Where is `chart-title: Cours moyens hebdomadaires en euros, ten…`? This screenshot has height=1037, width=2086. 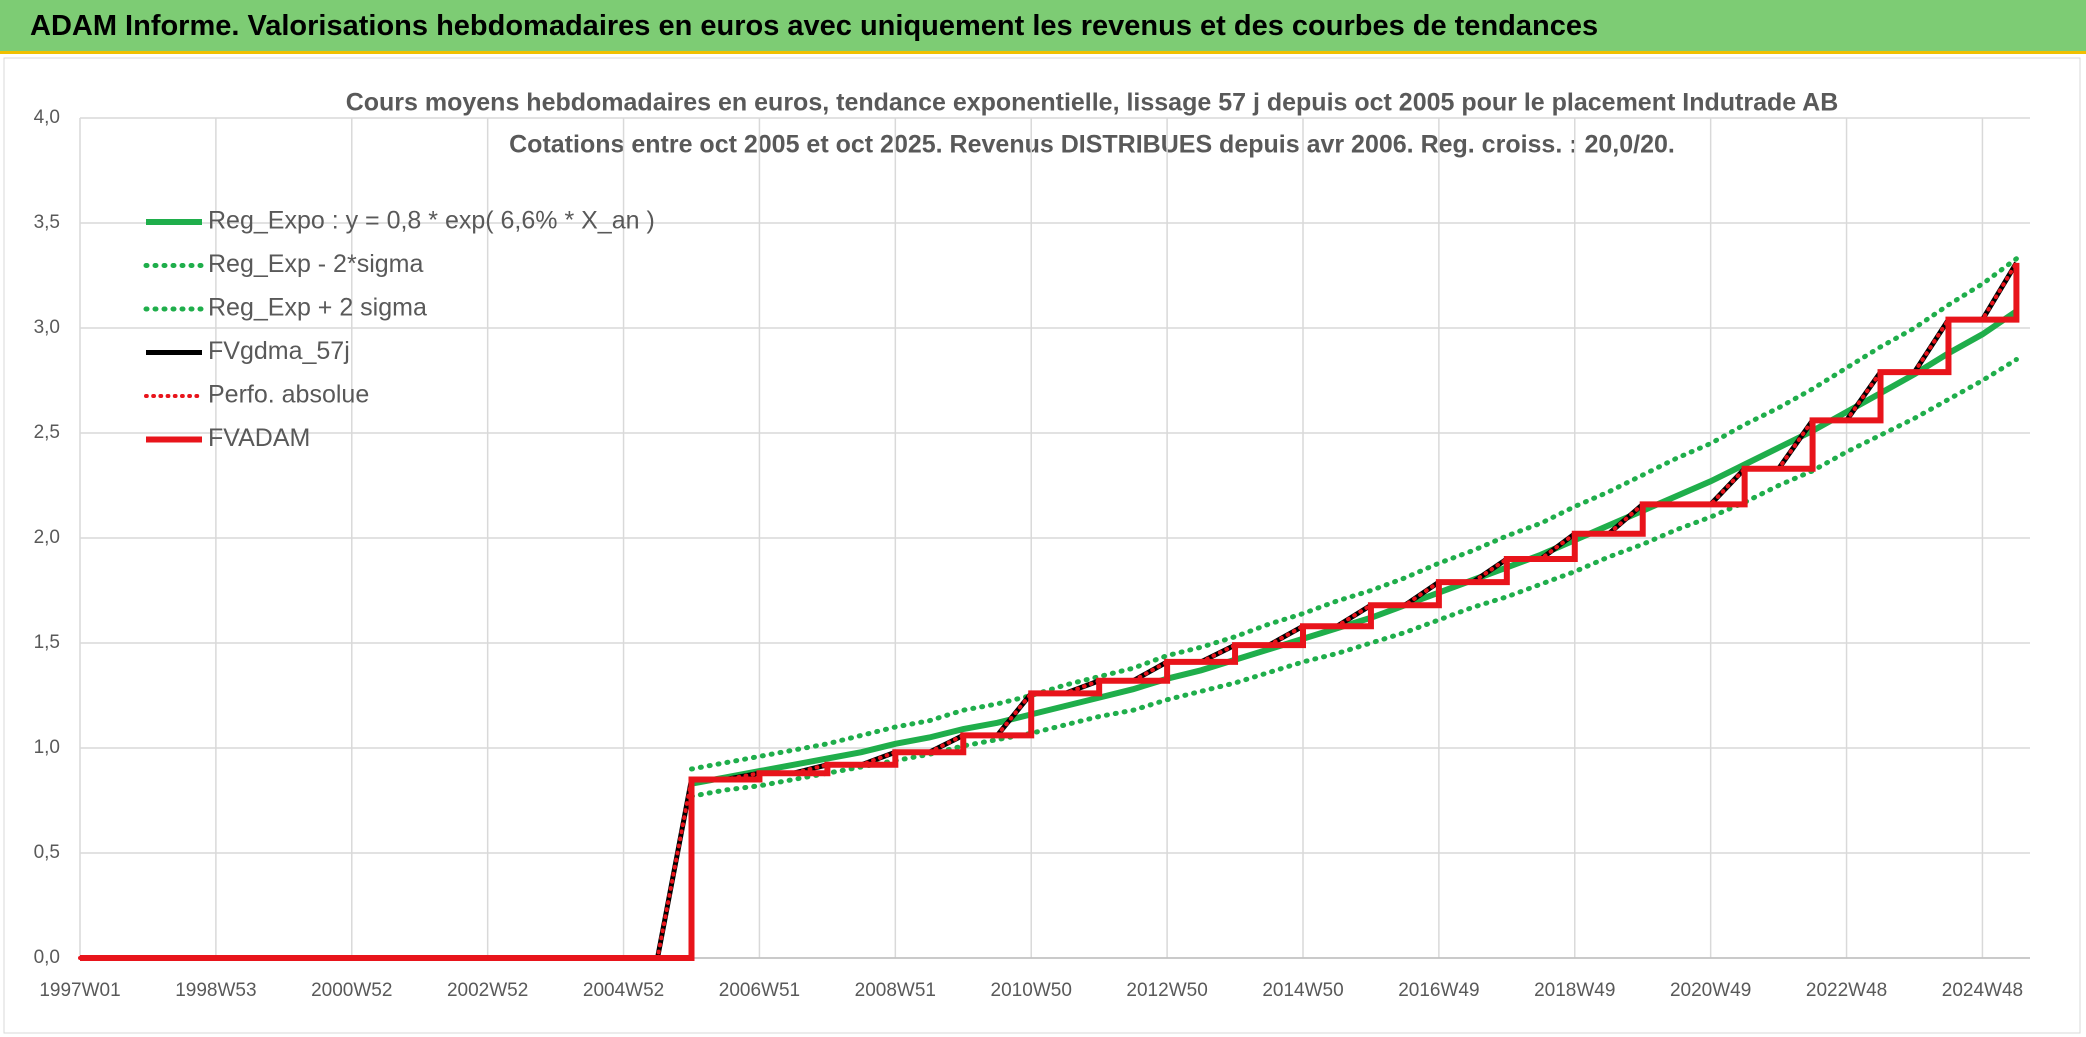 chart-title: Cours moyens hebdomadaires en euros, ten… is located at coordinates (1092, 103).